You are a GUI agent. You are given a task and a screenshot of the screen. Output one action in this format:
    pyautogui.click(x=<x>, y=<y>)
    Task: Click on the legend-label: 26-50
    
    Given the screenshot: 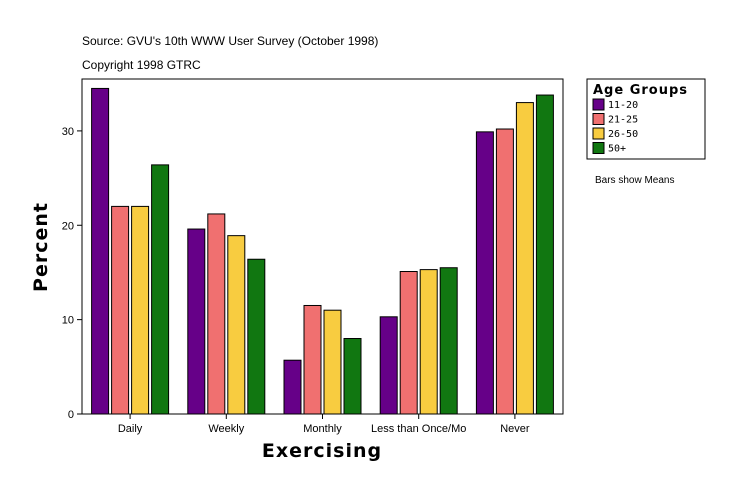 What is the action you would take?
    pyautogui.click(x=623, y=134)
    